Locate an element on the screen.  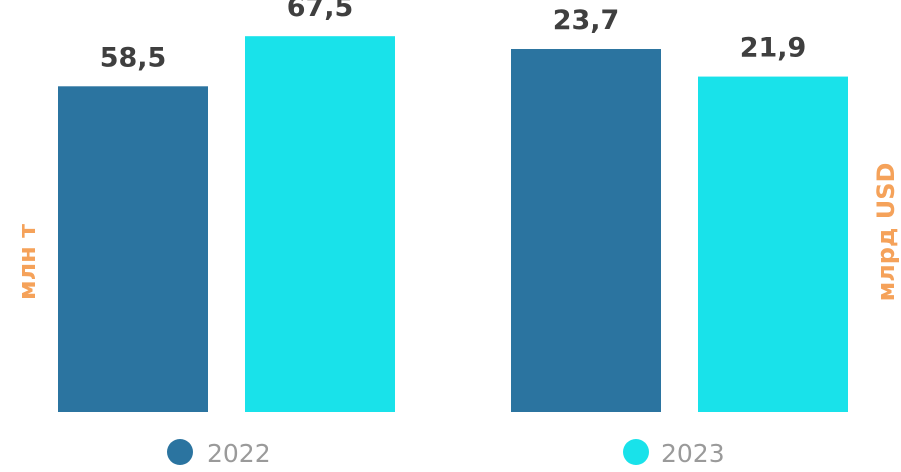
legend: 2022 2023 is located at coordinates (446, 453).